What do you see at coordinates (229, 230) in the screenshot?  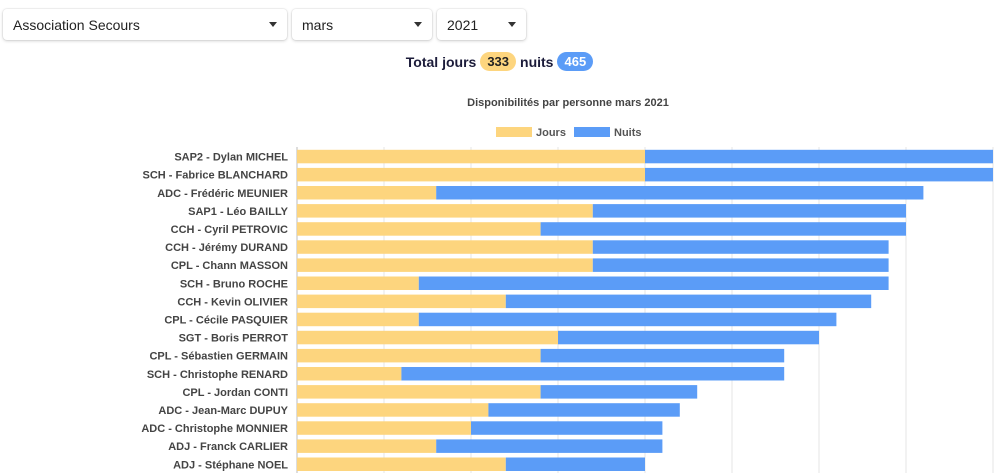 I see `category-label: CCH - Cyril PETROVIC` at bounding box center [229, 230].